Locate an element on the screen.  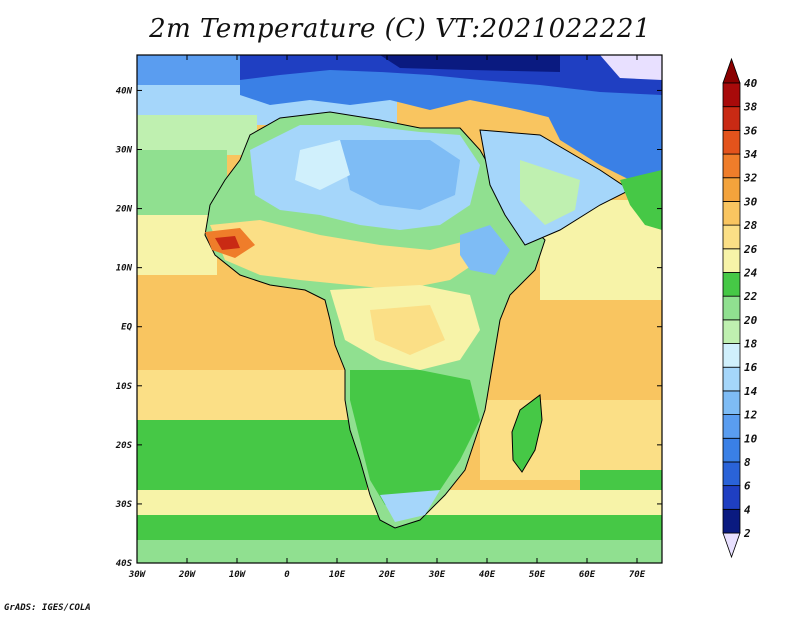
lat-tick-label: EQ is located at coordinates (126, 328).